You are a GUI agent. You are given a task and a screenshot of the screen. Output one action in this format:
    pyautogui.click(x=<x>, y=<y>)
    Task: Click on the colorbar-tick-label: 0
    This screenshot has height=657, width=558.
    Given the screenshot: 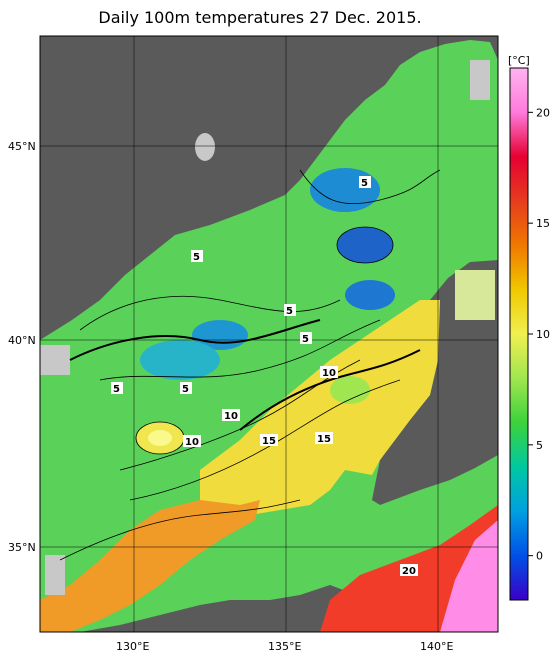 What is the action you would take?
    pyautogui.click(x=539, y=556)
    